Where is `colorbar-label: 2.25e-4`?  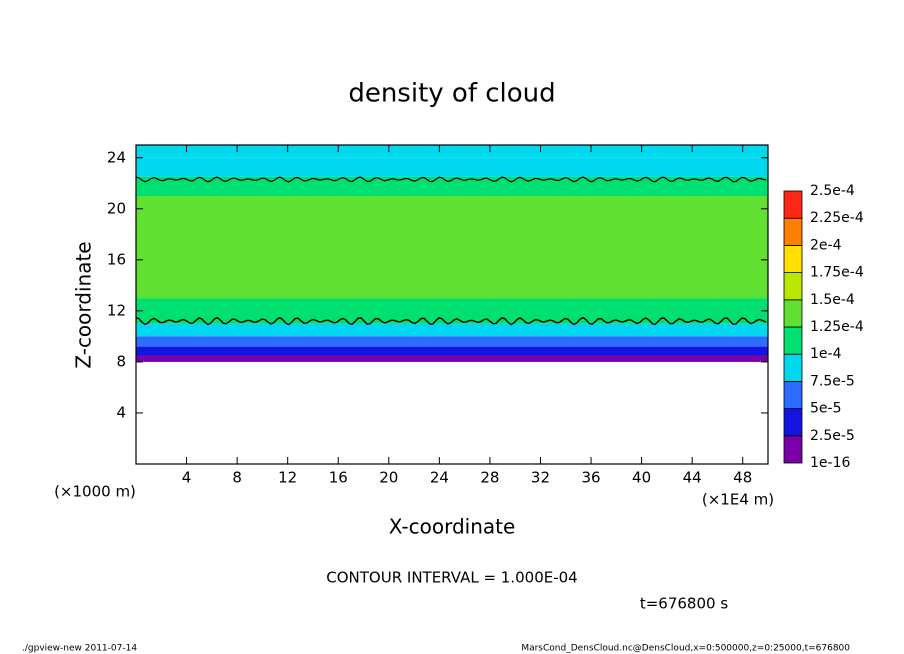
colorbar-label: 2.25e-4 is located at coordinates (837, 218).